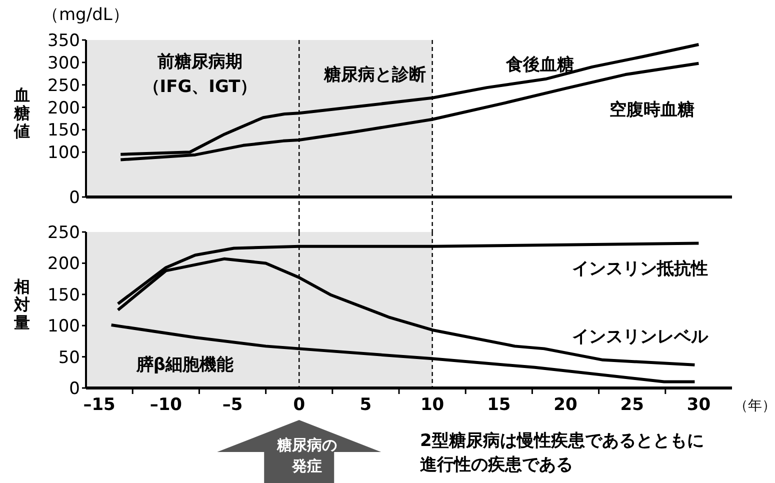  I want to click on text: 糖尿病の, so click(306, 445).